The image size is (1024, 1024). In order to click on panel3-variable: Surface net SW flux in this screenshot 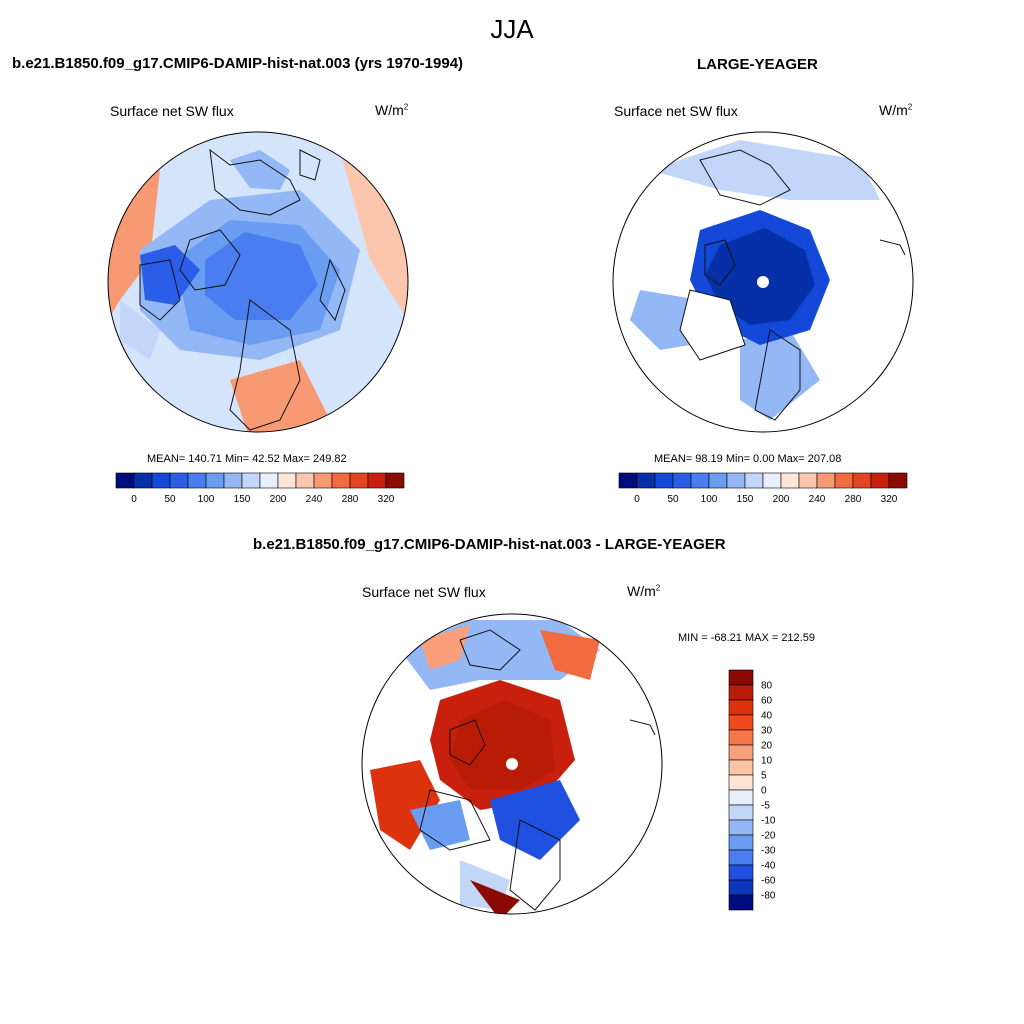, I will do `click(424, 592)`.